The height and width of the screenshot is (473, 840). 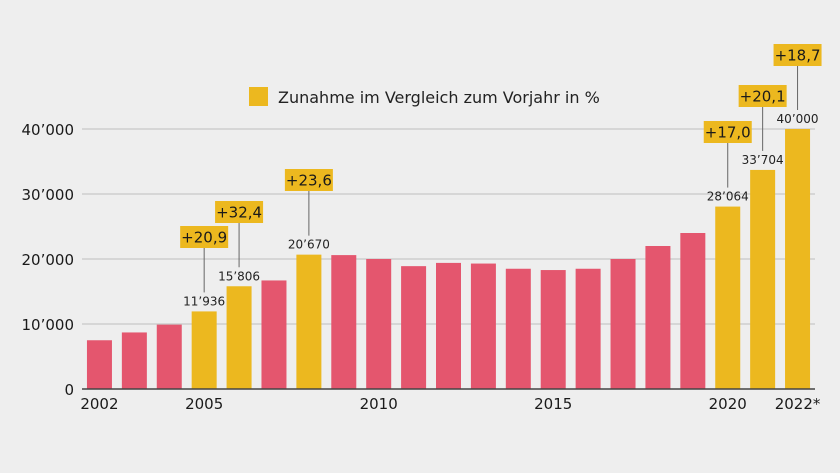 What do you see at coordinates (763, 160) in the screenshot?
I see `value-label: 33’704` at bounding box center [763, 160].